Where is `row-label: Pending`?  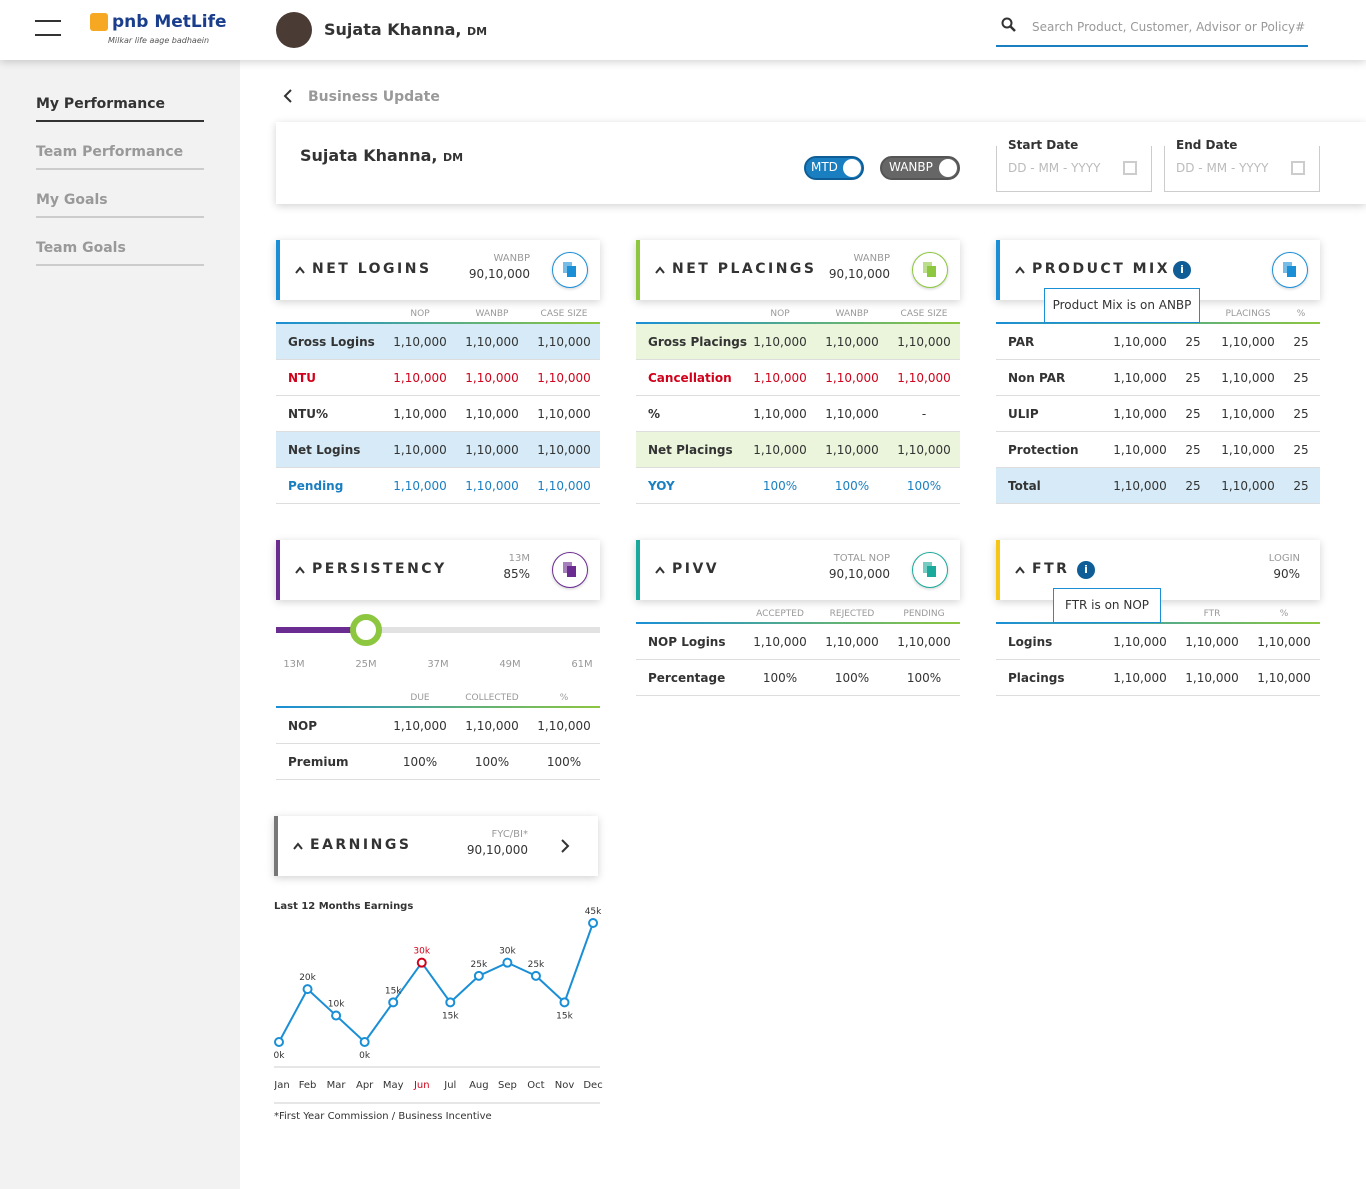 row-label: Pending is located at coordinates (316, 486).